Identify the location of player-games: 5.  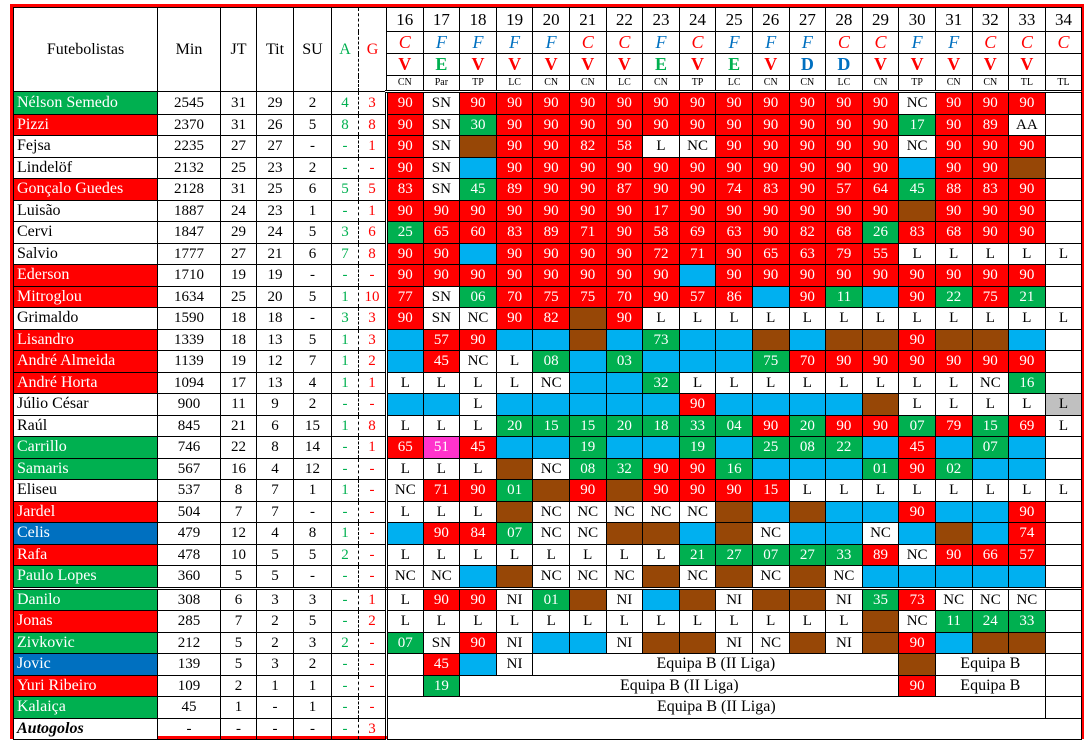
(238, 664).